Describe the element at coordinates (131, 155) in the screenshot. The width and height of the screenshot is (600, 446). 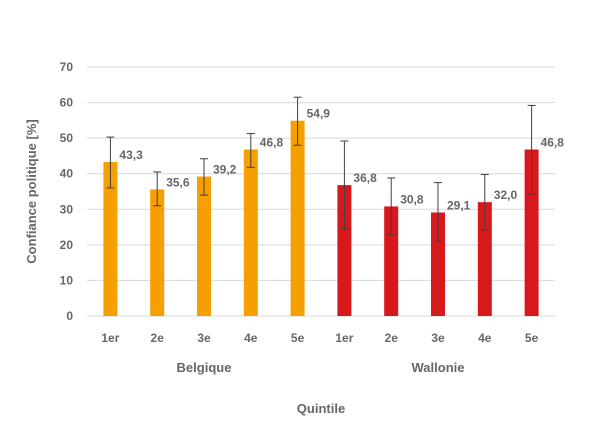
I see `data-label: 43,3` at that location.